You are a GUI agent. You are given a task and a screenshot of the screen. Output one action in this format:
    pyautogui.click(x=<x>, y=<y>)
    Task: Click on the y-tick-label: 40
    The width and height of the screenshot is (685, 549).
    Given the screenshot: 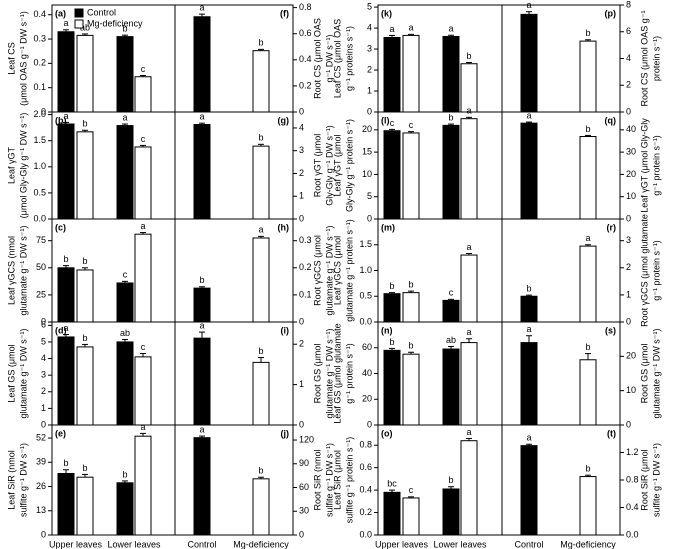 What is the action you would take?
    pyautogui.click(x=367, y=373)
    